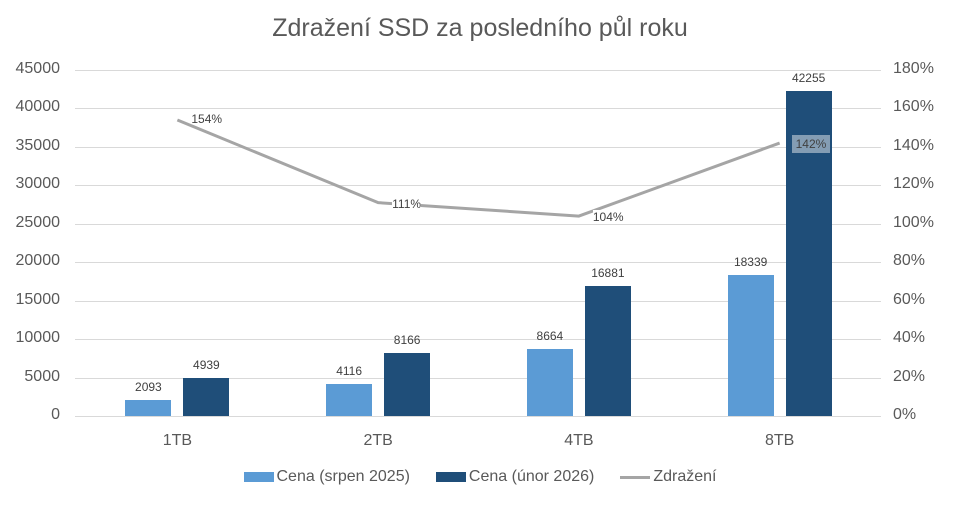  What do you see at coordinates (378, 440) in the screenshot?
I see `x-axis-tick: 2TB` at bounding box center [378, 440].